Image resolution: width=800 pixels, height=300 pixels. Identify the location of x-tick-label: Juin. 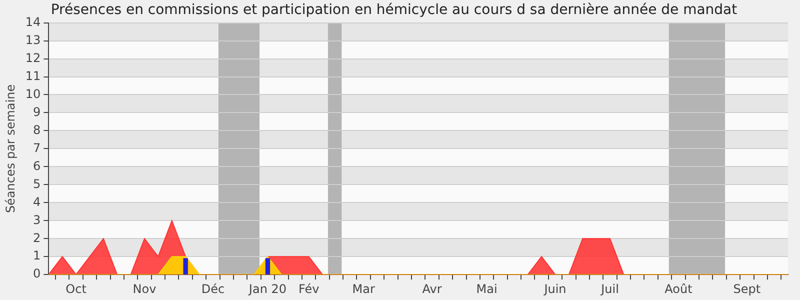
(554, 289).